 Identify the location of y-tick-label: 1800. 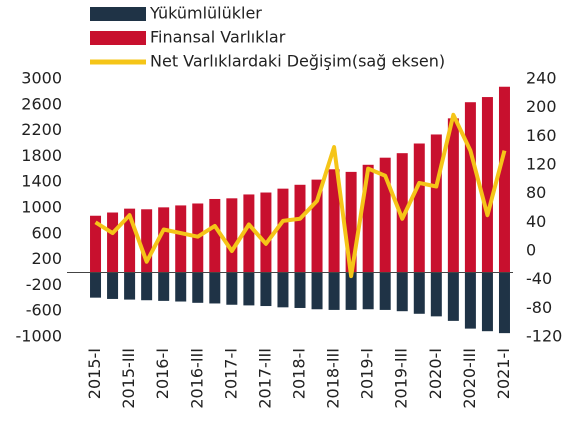
(41, 155).